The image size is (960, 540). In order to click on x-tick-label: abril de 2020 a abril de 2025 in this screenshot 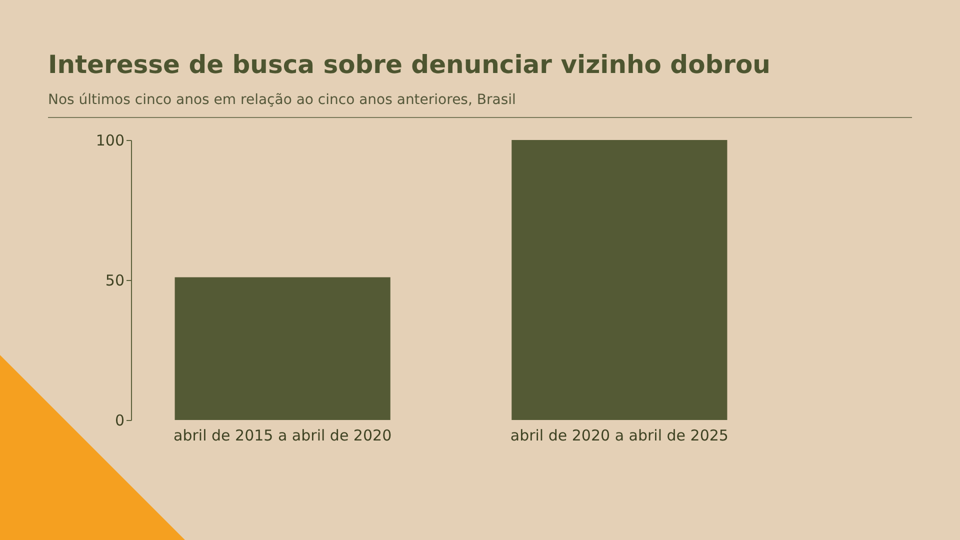, I will do `click(619, 435)`.